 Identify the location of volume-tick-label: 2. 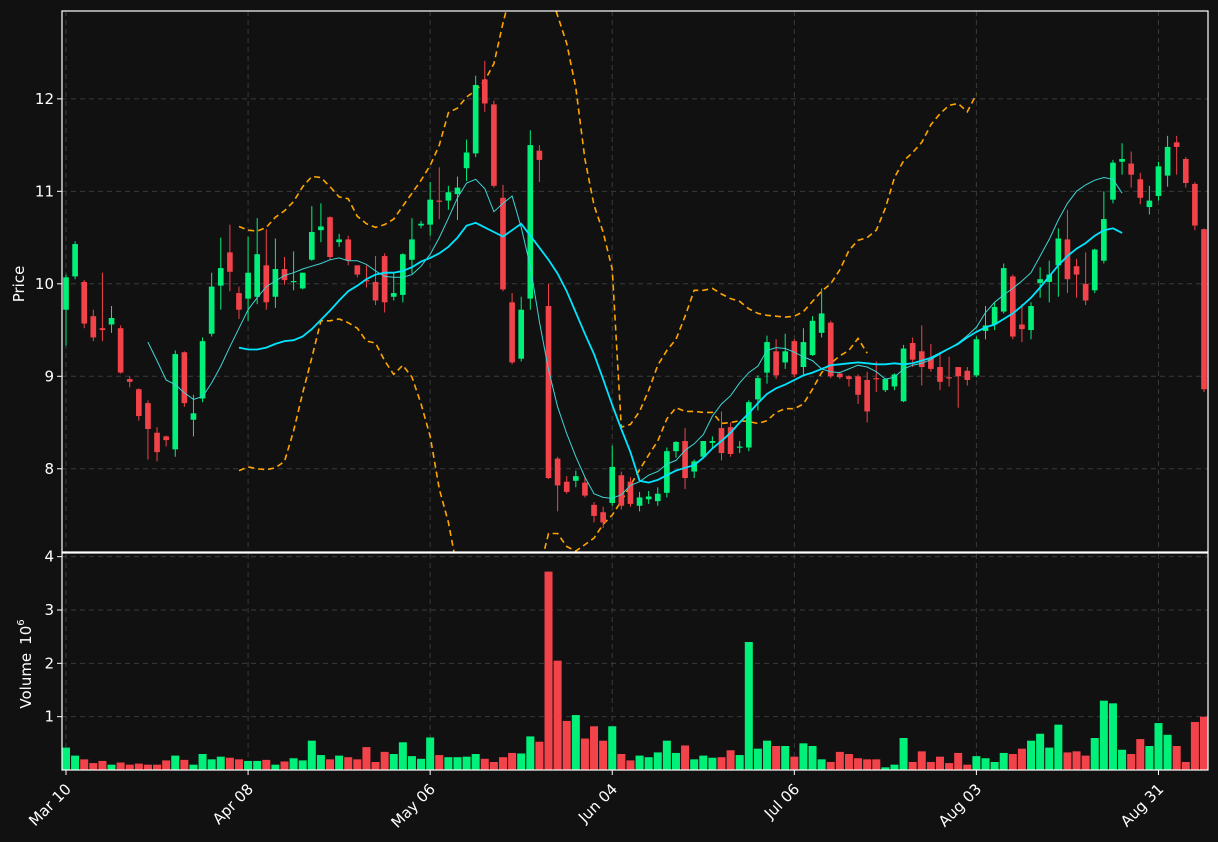
(49, 663).